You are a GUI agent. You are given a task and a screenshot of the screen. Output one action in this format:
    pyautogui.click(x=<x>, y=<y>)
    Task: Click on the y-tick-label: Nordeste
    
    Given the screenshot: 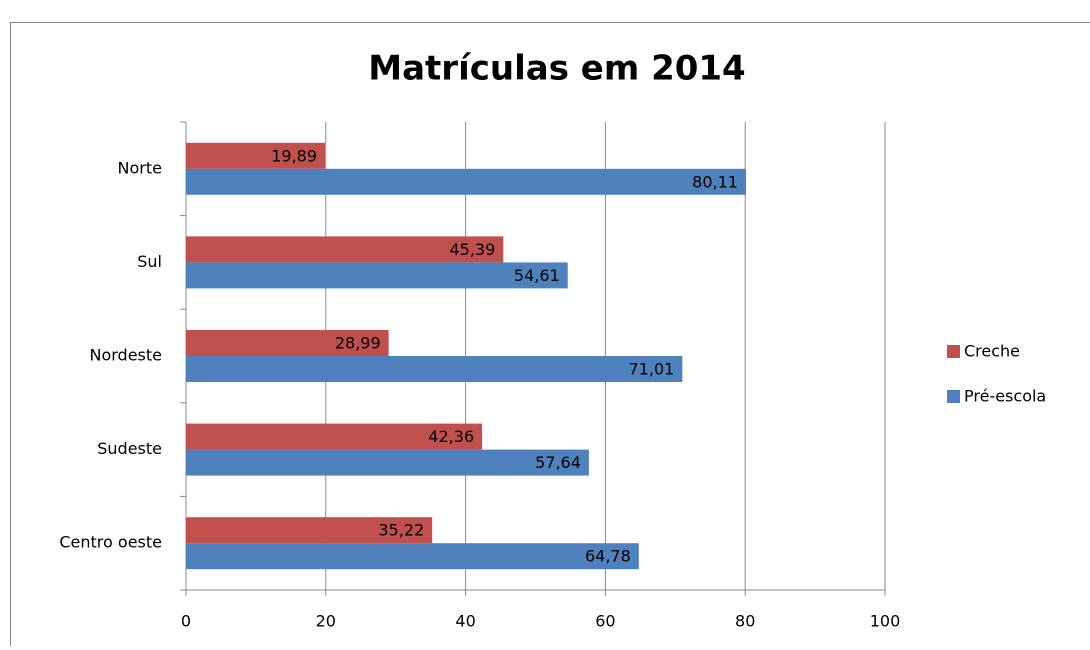 What is the action you would take?
    pyautogui.click(x=125, y=355)
    